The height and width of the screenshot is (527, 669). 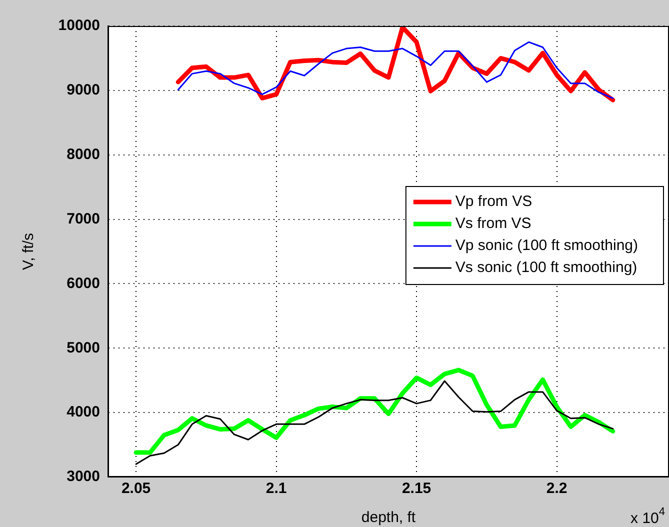 What do you see at coordinates (546, 267) in the screenshot?
I see `legend-label: Vs sonic (100 ft smoothing)` at bounding box center [546, 267].